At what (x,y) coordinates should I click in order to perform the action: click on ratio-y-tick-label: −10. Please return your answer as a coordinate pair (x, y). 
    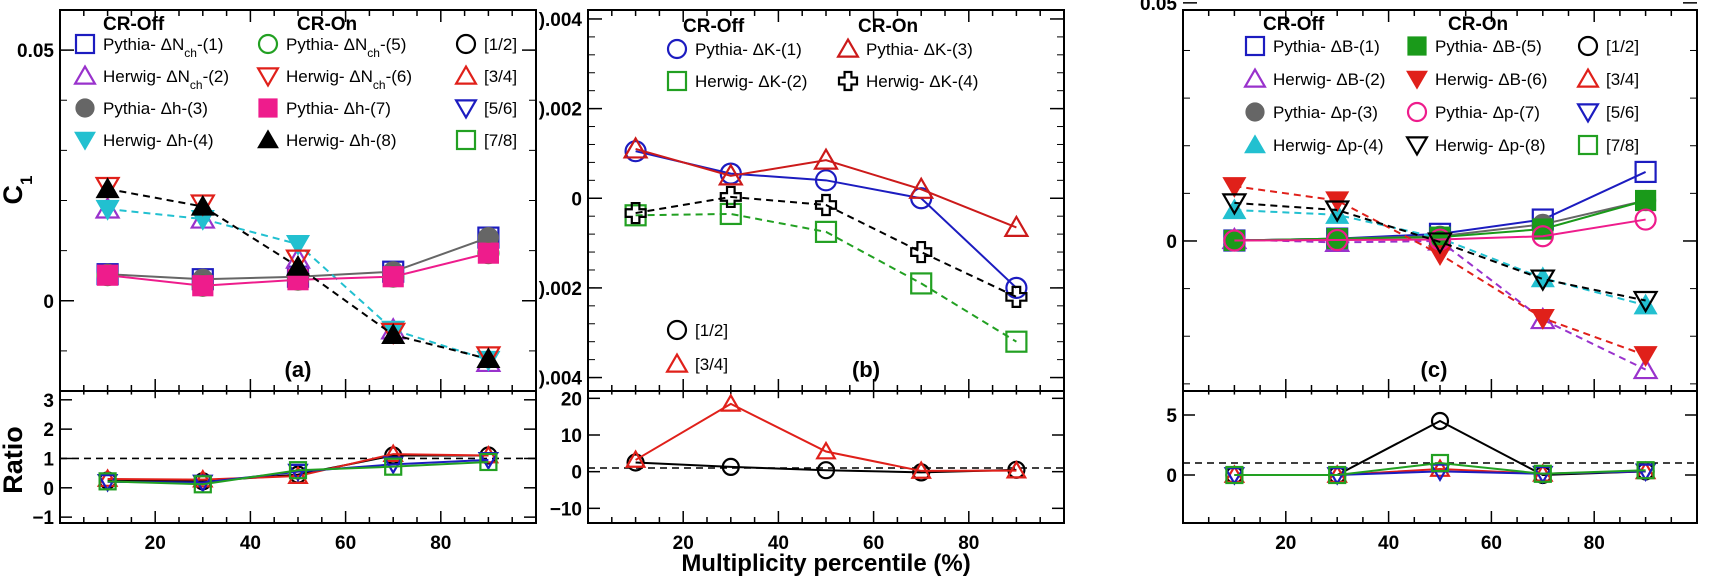
    Looking at the image, I should click on (566, 509).